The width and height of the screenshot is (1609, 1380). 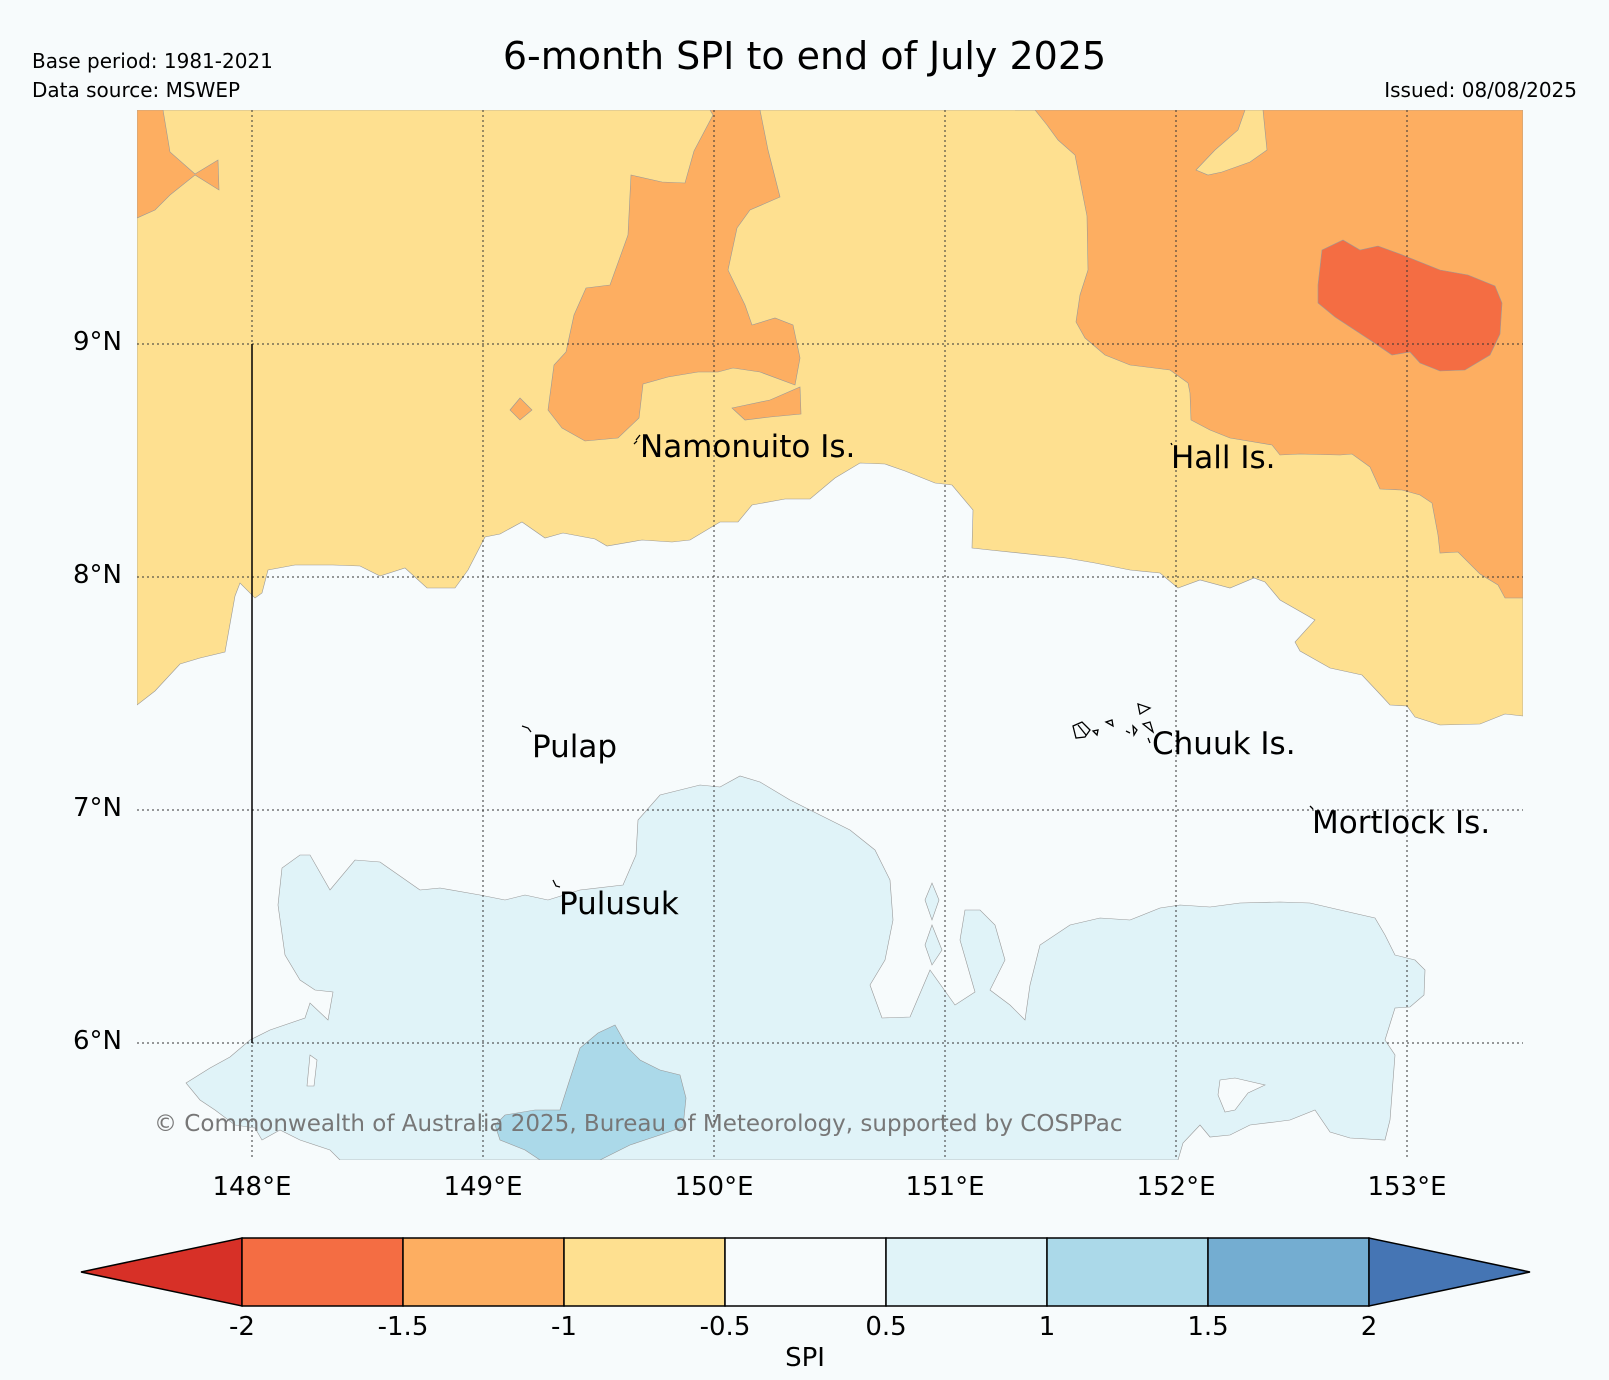 I want to click on colorbar-tick: -1.5, so click(x=403, y=1327).